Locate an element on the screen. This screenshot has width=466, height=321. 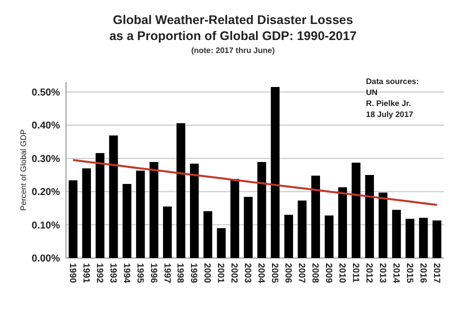
x-tick-label: 2011 is located at coordinates (355, 273).